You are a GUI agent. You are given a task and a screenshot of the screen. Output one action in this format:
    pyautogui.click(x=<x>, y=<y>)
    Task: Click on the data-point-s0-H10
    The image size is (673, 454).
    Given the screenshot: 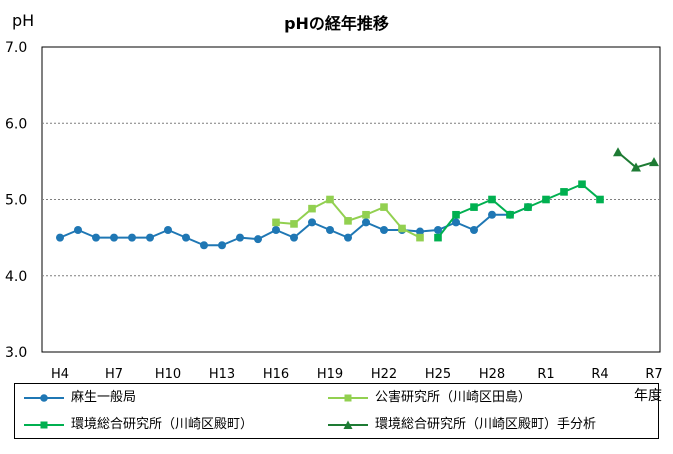 What is the action you would take?
    pyautogui.click(x=168, y=230)
    